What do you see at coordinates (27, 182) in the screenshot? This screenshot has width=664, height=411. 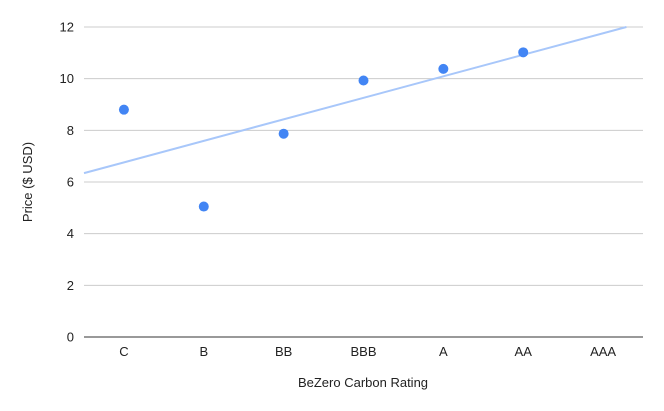 I see `y-axis-title: Price ($ USD)` at bounding box center [27, 182].